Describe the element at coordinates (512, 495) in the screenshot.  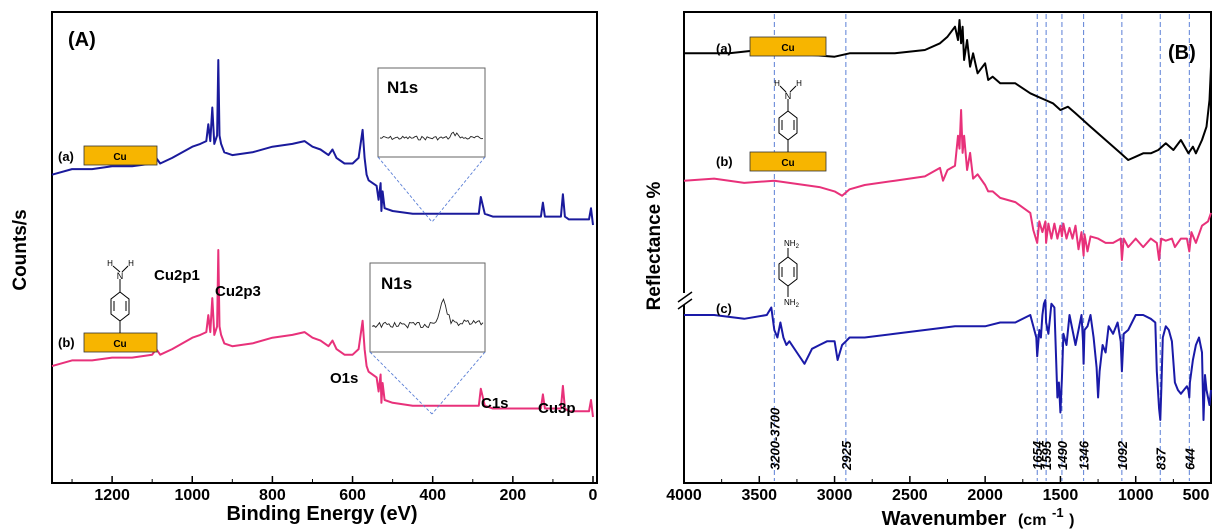
I see `x-tick-label: 200` at that location.